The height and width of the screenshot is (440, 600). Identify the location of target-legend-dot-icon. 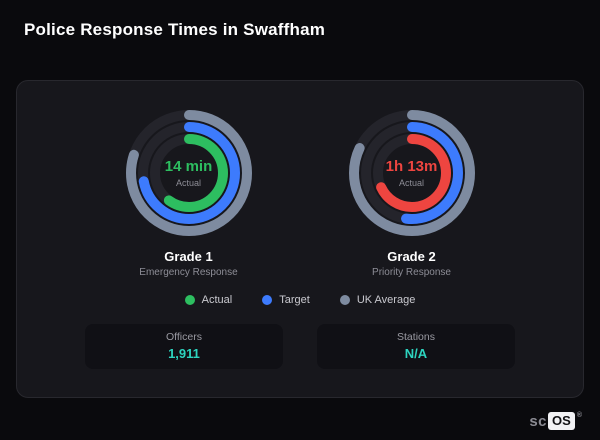
(267, 300).